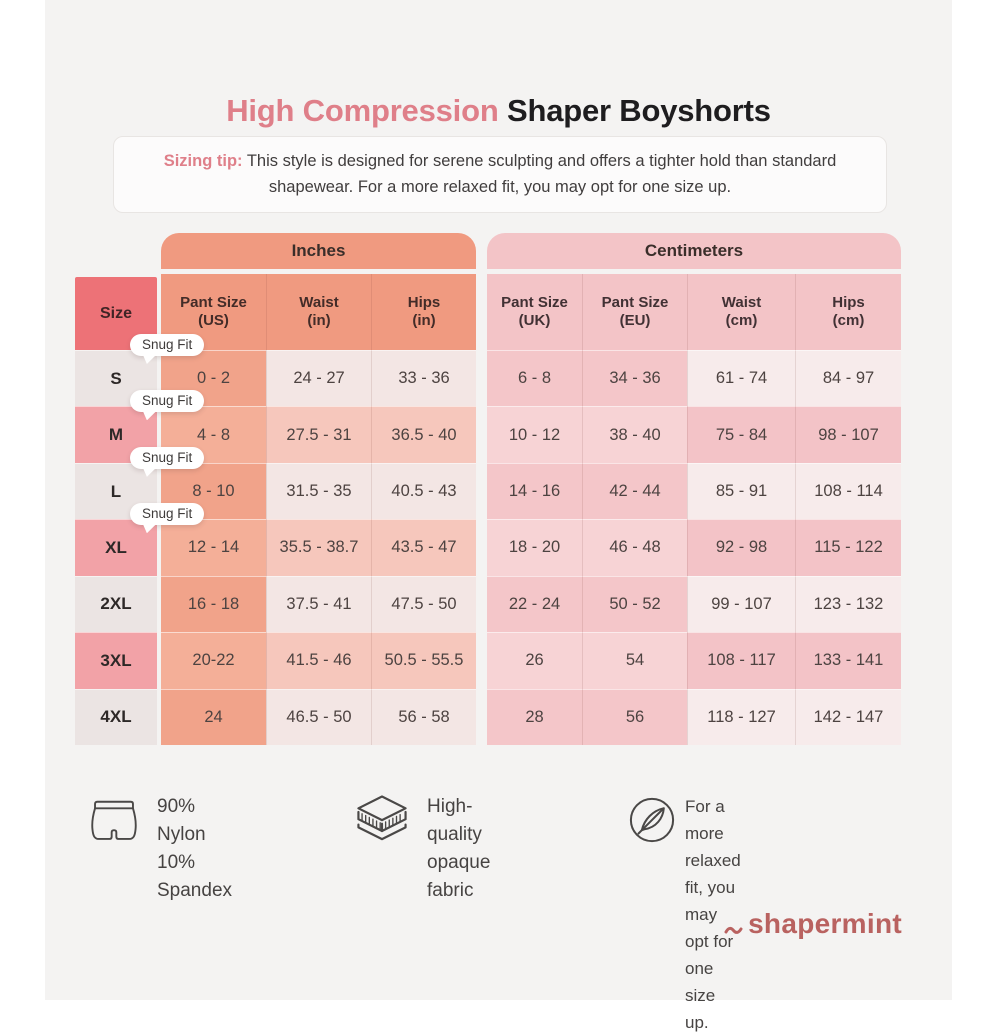  What do you see at coordinates (634, 491) in the screenshot?
I see `table-cell: 42 - 44` at bounding box center [634, 491].